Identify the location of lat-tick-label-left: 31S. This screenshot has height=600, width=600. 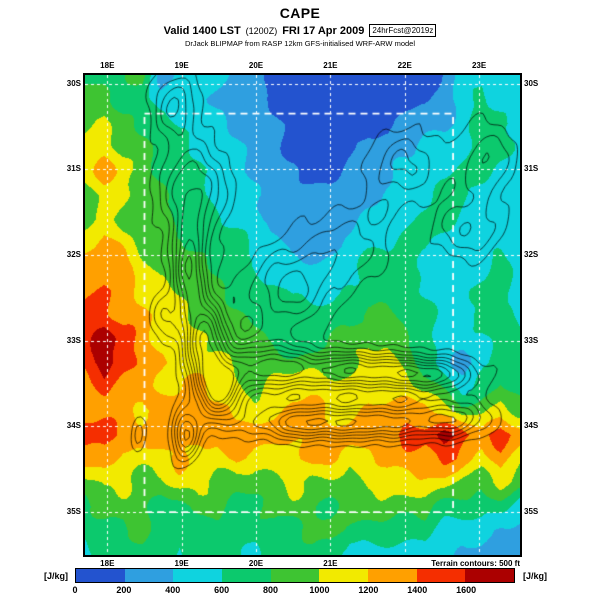
(73, 169).